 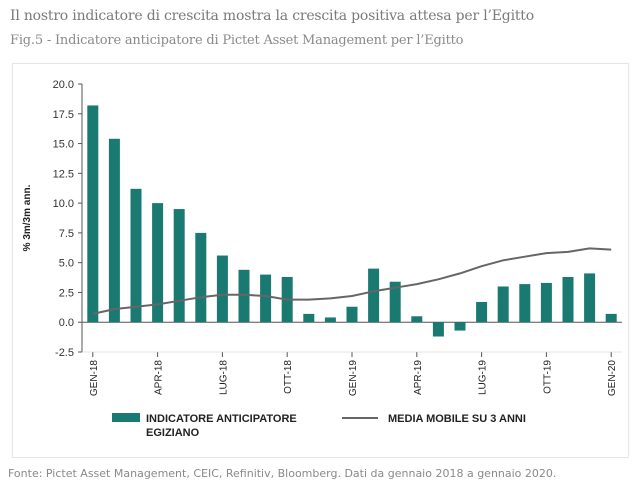 What do you see at coordinates (63, 204) in the screenshot?
I see `y-tick-label: 10.0` at bounding box center [63, 204].